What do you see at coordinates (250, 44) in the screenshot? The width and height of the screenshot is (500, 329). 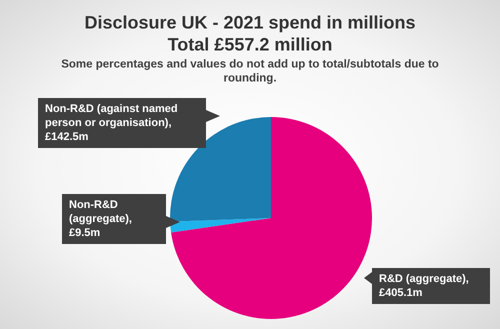 I see `chart-subtitle: Total £557.2 million` at bounding box center [250, 44].